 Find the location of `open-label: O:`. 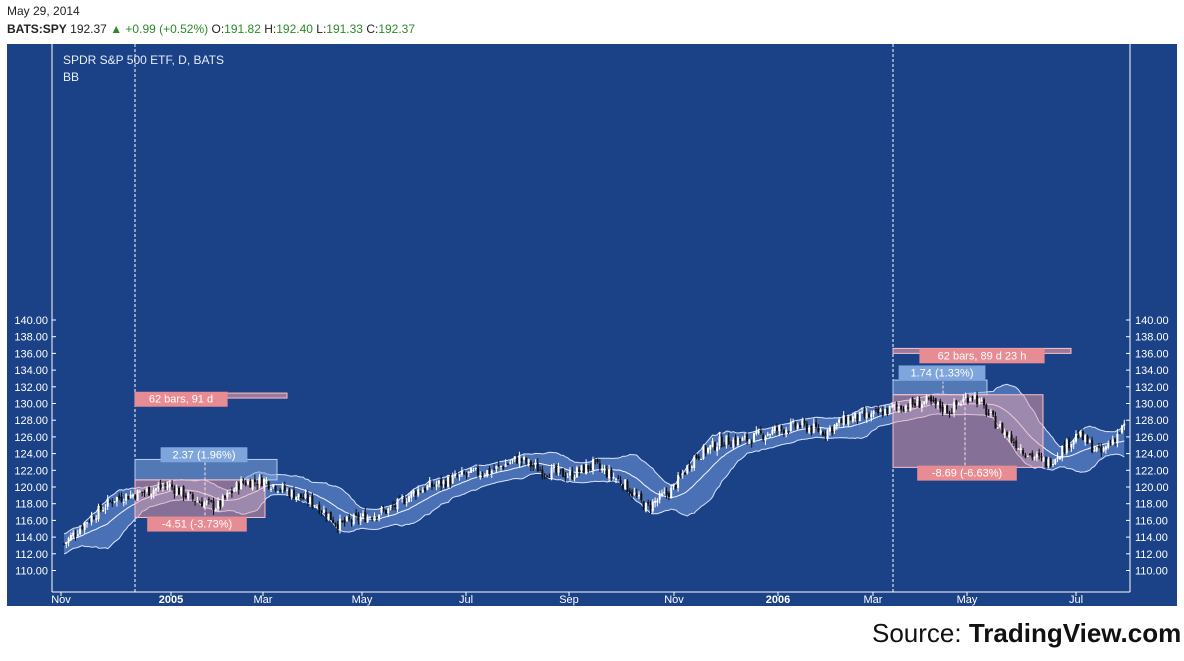

open-label: O: is located at coordinates (218, 29).